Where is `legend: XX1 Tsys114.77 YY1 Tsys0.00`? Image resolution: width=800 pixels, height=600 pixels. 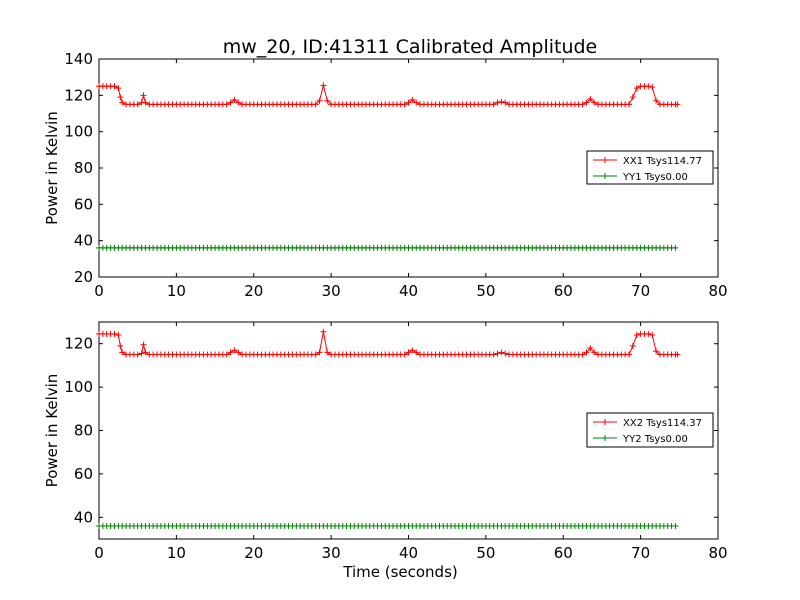
legend: XX1 Tsys114.77 YY1 Tsys0.00 is located at coordinates (650, 167).